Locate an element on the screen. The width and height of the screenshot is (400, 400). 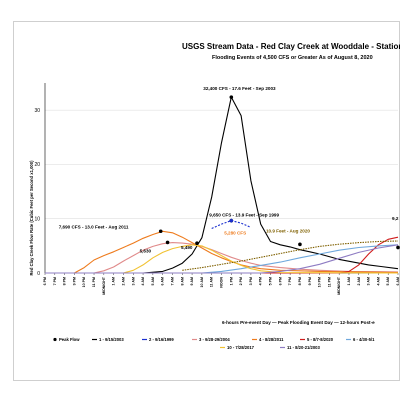
legend-label: 3 - 9/28-29/2004 is located at coordinates (214, 339).